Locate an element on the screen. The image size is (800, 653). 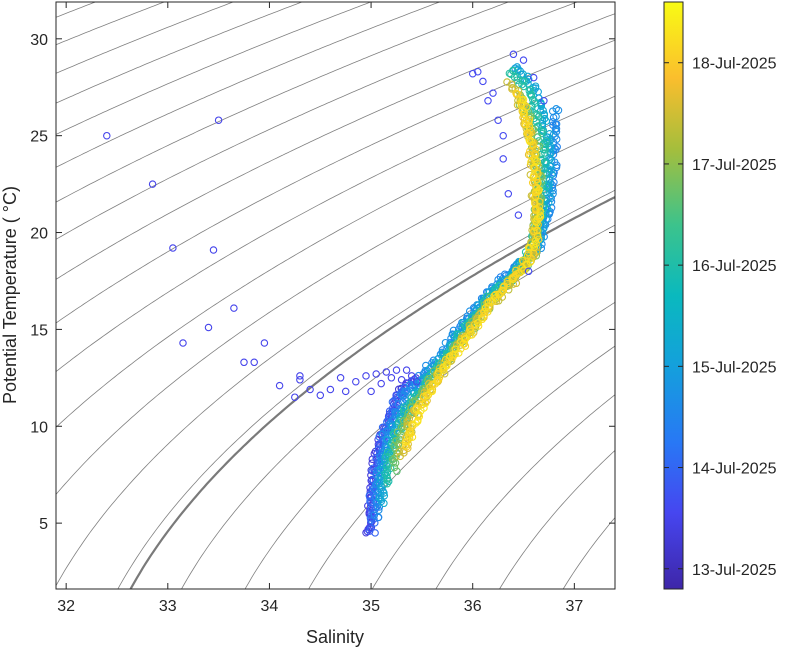
colorbar-tick-label: 18-Jul-2025 is located at coordinates (734, 64).